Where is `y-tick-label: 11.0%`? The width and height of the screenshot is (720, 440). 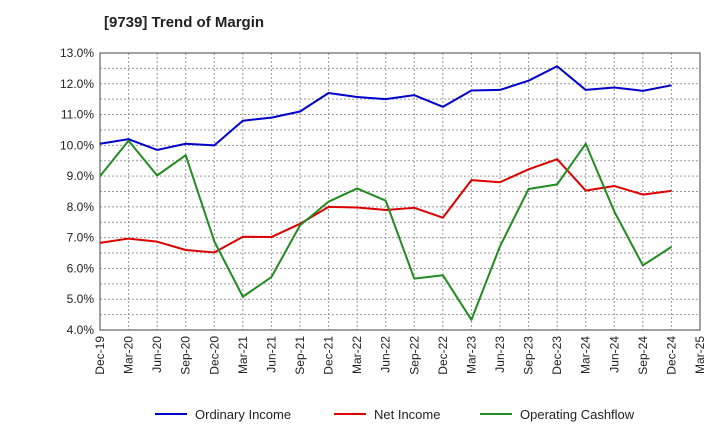
y-tick-label: 11.0% is located at coordinates (77, 115).